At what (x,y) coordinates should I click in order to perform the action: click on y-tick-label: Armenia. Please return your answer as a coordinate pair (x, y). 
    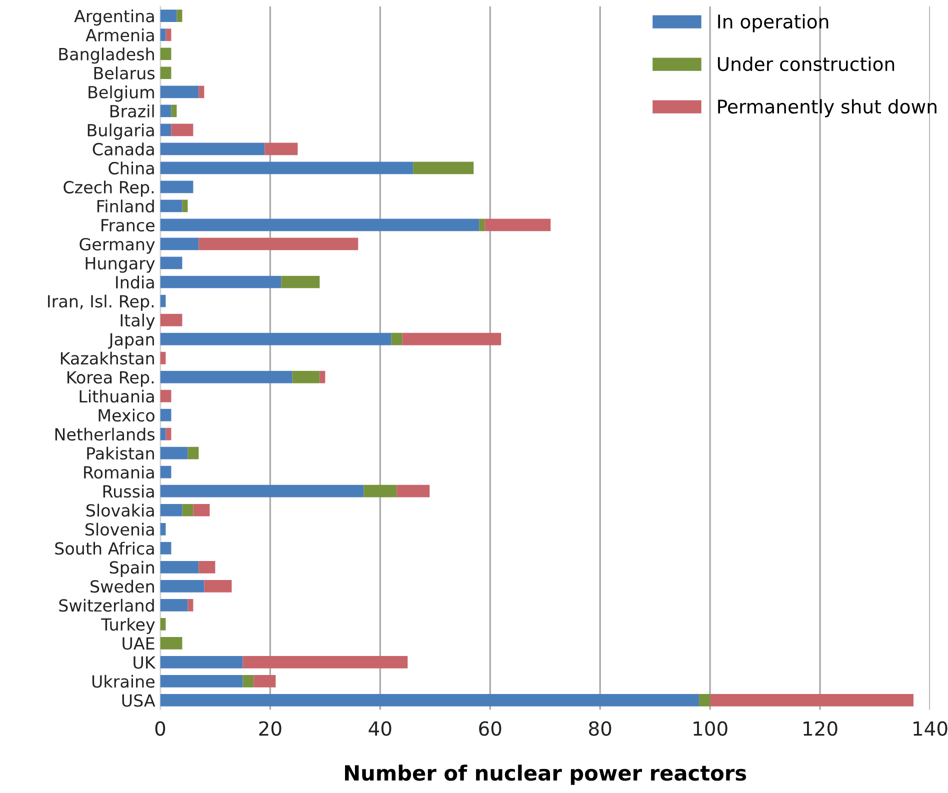
    Looking at the image, I should click on (120, 35).